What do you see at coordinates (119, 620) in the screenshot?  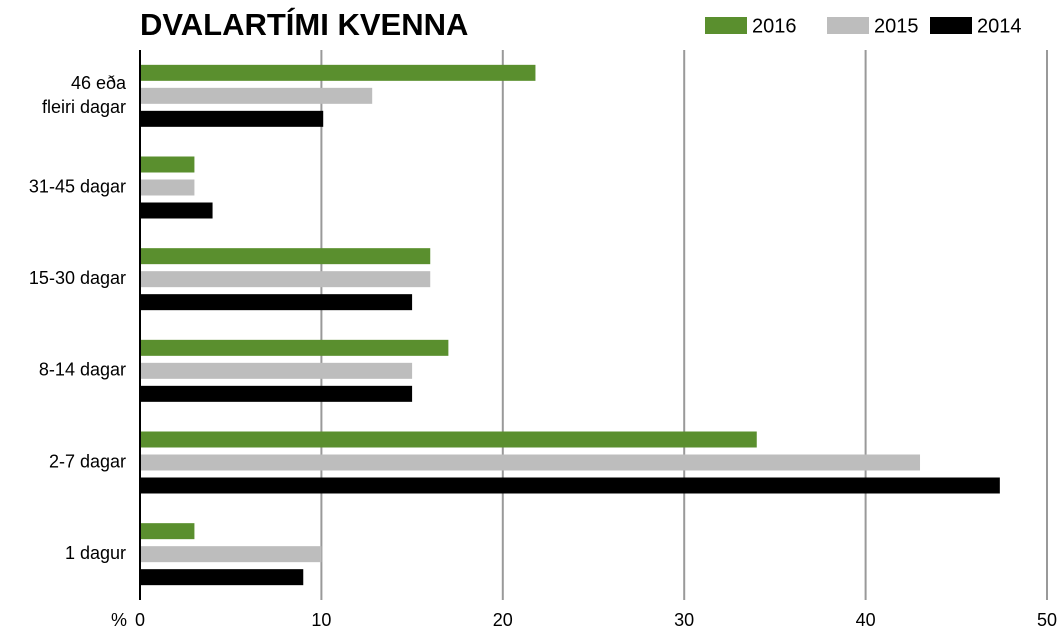 I see `x-axis-label: %` at bounding box center [119, 620].